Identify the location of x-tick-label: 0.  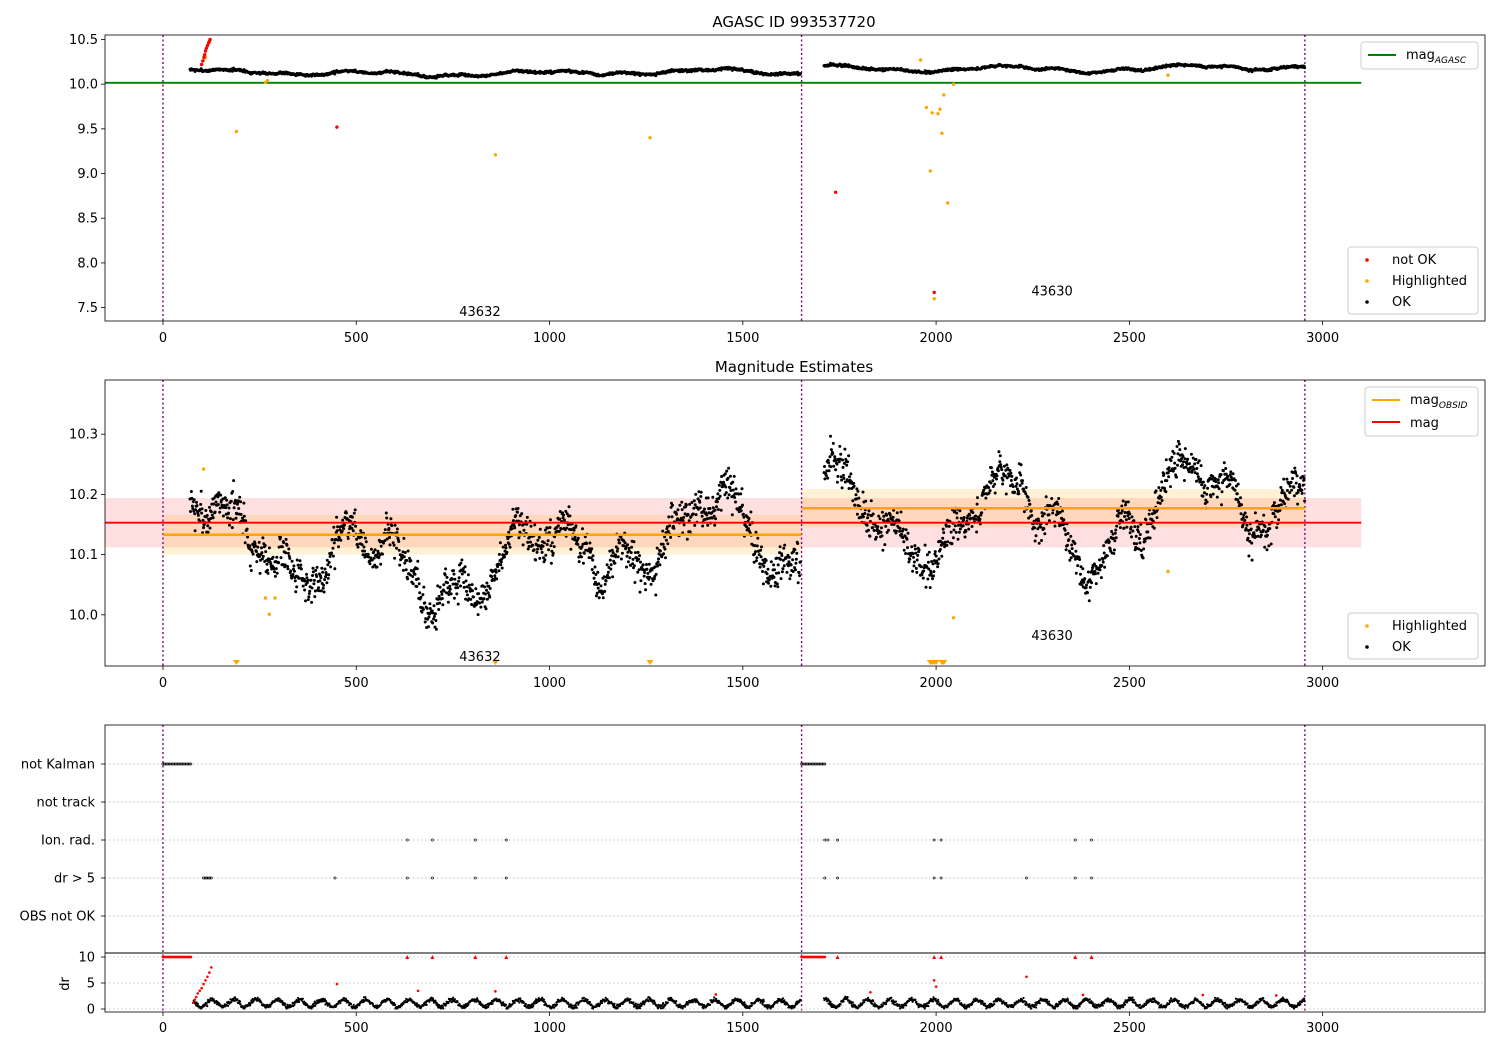
(163, 338).